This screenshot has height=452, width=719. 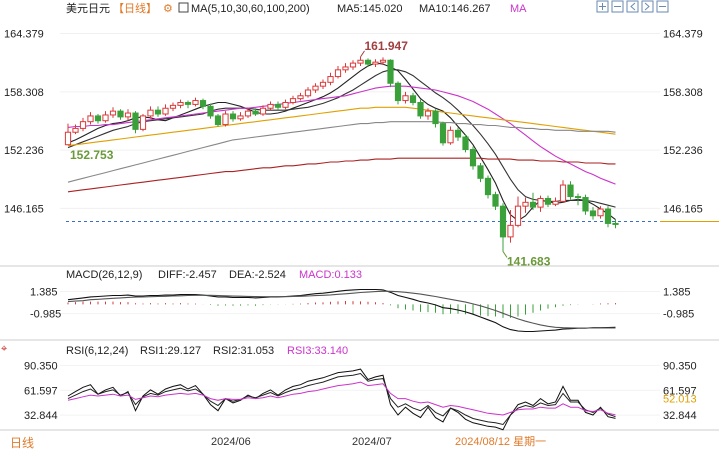 What do you see at coordinates (341, 126) in the screenshot?
I see `ma-line-ma60` at bounding box center [341, 126].